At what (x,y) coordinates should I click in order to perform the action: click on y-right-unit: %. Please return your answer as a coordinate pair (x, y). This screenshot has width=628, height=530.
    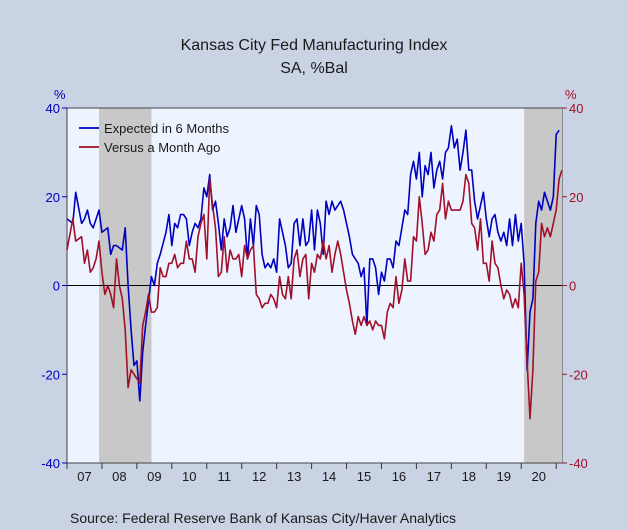
    Looking at the image, I should click on (571, 94).